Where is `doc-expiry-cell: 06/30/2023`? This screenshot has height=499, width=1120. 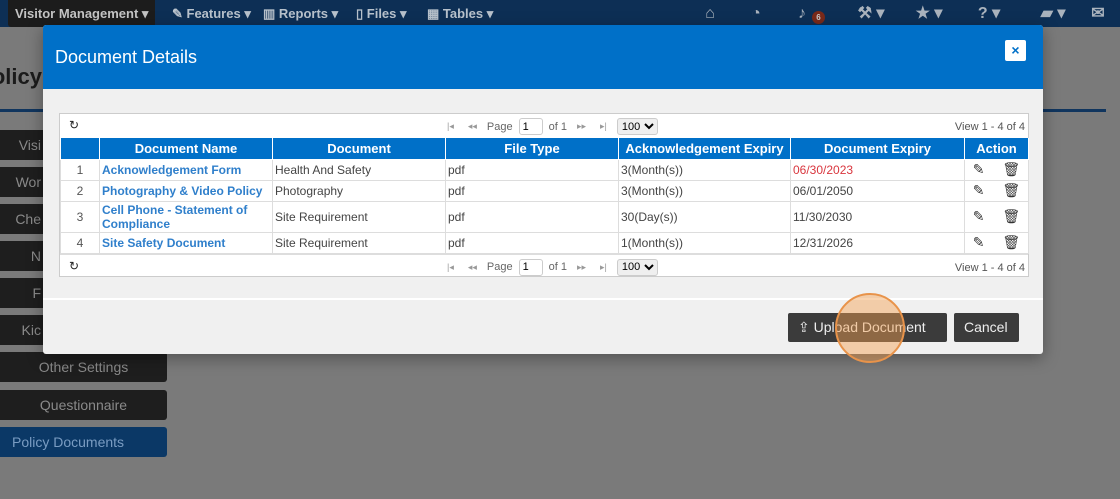 doc-expiry-cell: 06/30/2023 is located at coordinates (877, 169).